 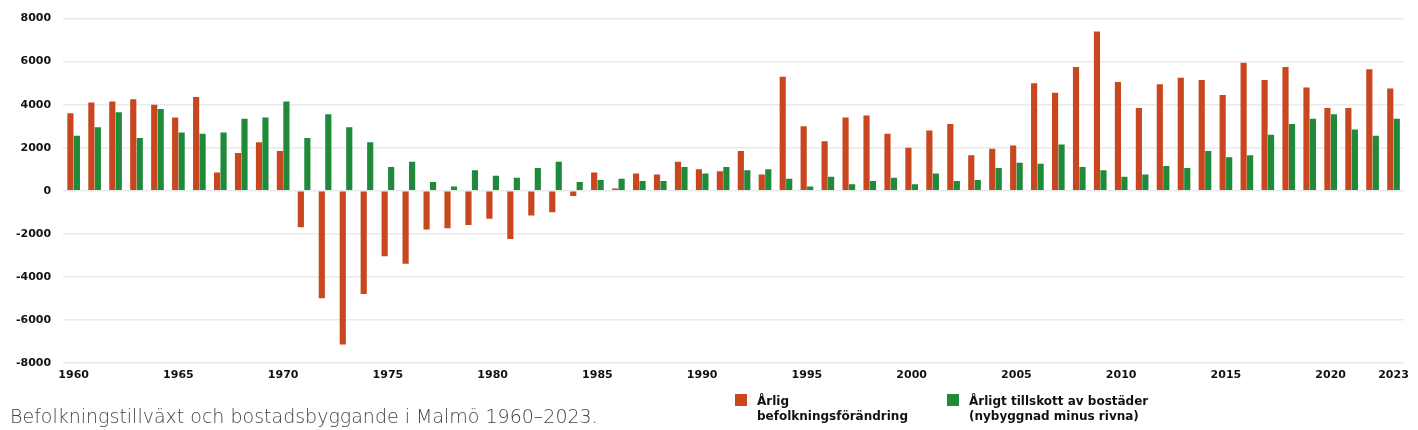 I want to click on legend-label: Årligt tillskott av bostäder (nybyggnad minus rivna), so click(x=1059, y=409).